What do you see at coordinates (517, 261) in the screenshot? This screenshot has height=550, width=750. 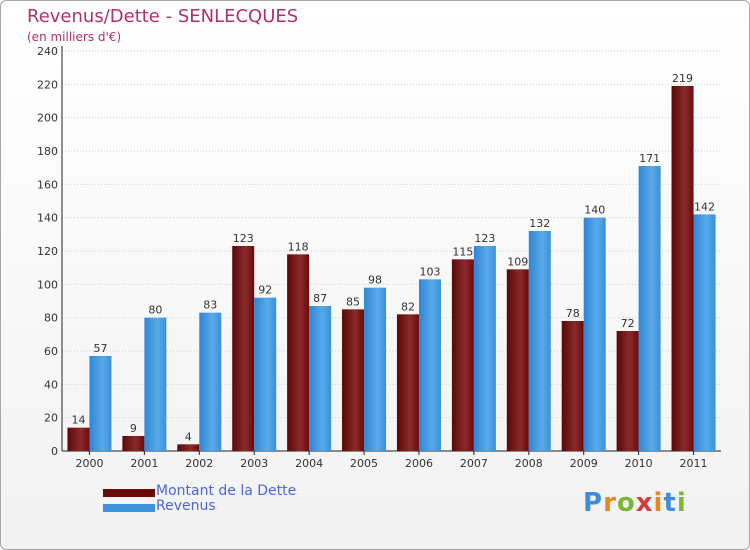 I see `data-label-dette: 109` at bounding box center [517, 261].